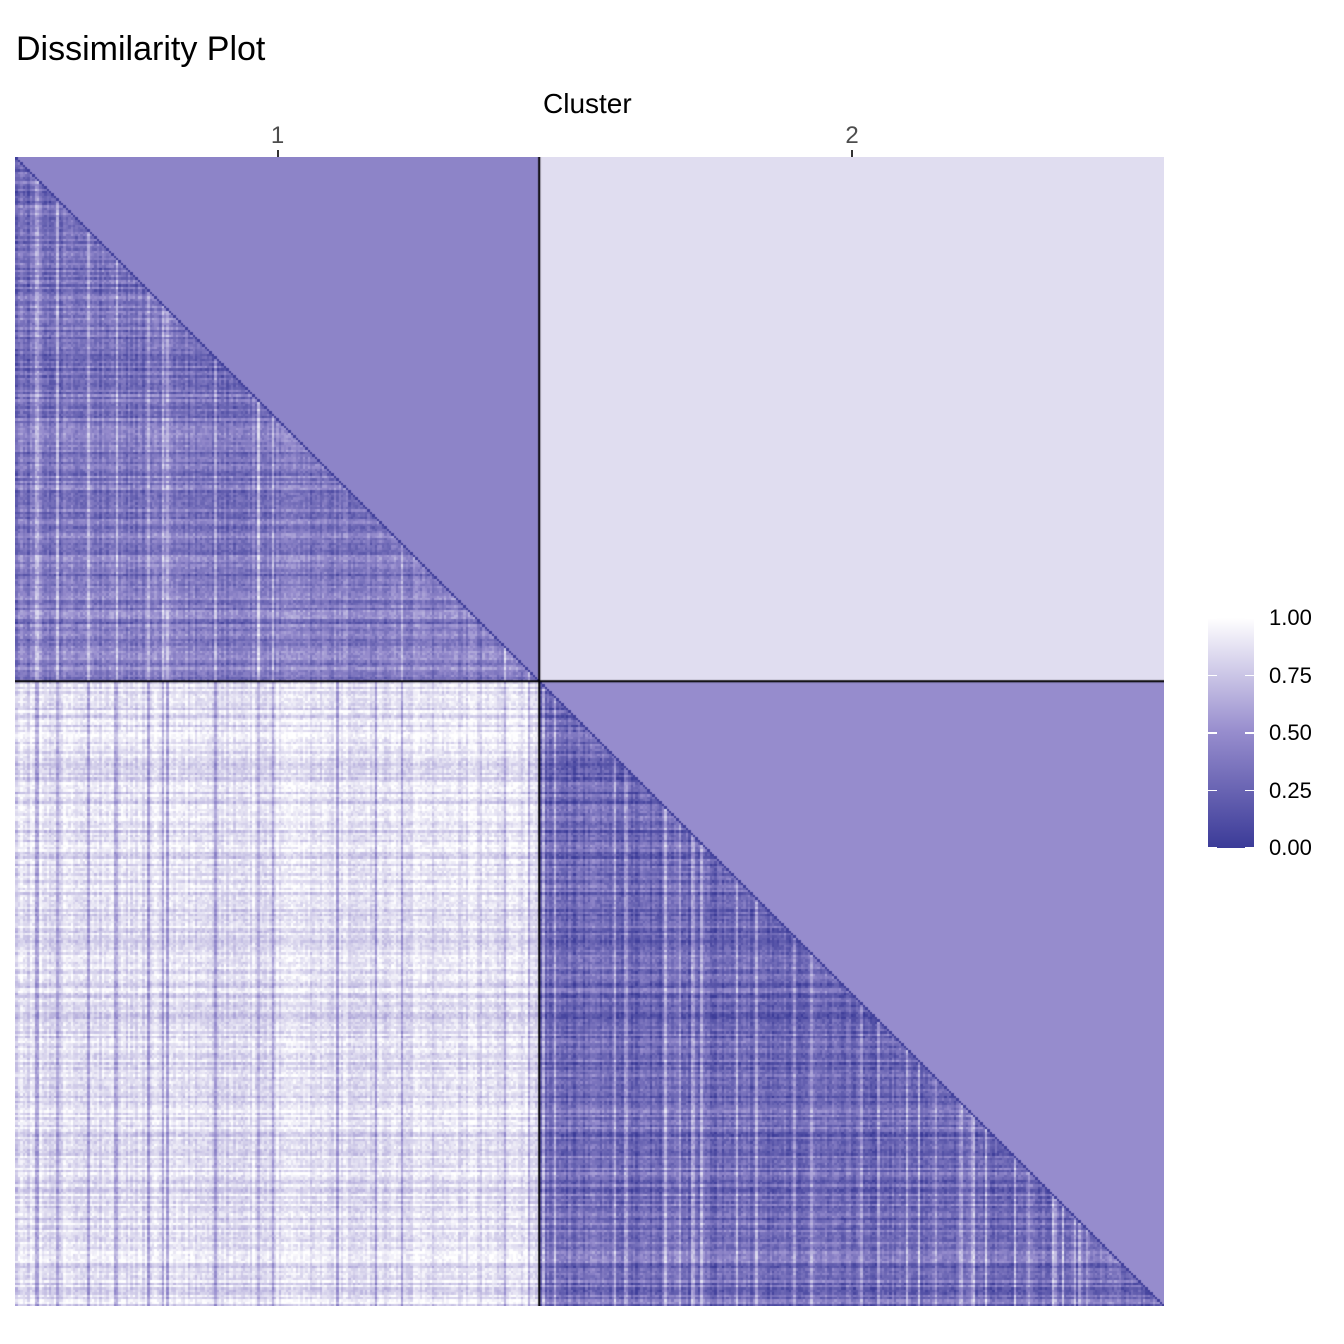 The height and width of the screenshot is (1344, 1344). Describe the element at coordinates (141, 49) in the screenshot. I see `plot-title: Dissimilarity Plot` at that location.